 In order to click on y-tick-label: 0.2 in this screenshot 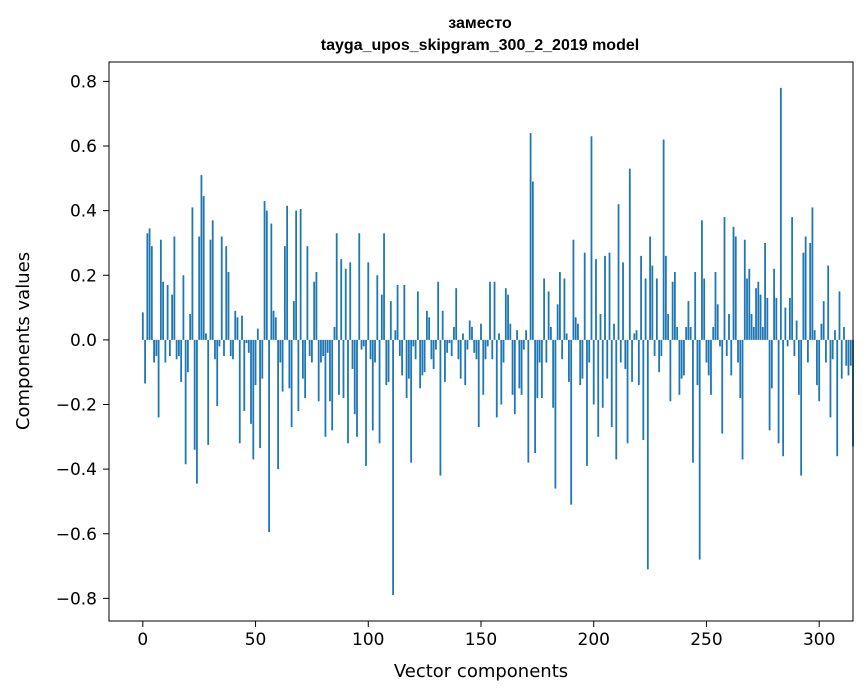, I will do `click(83, 276)`.